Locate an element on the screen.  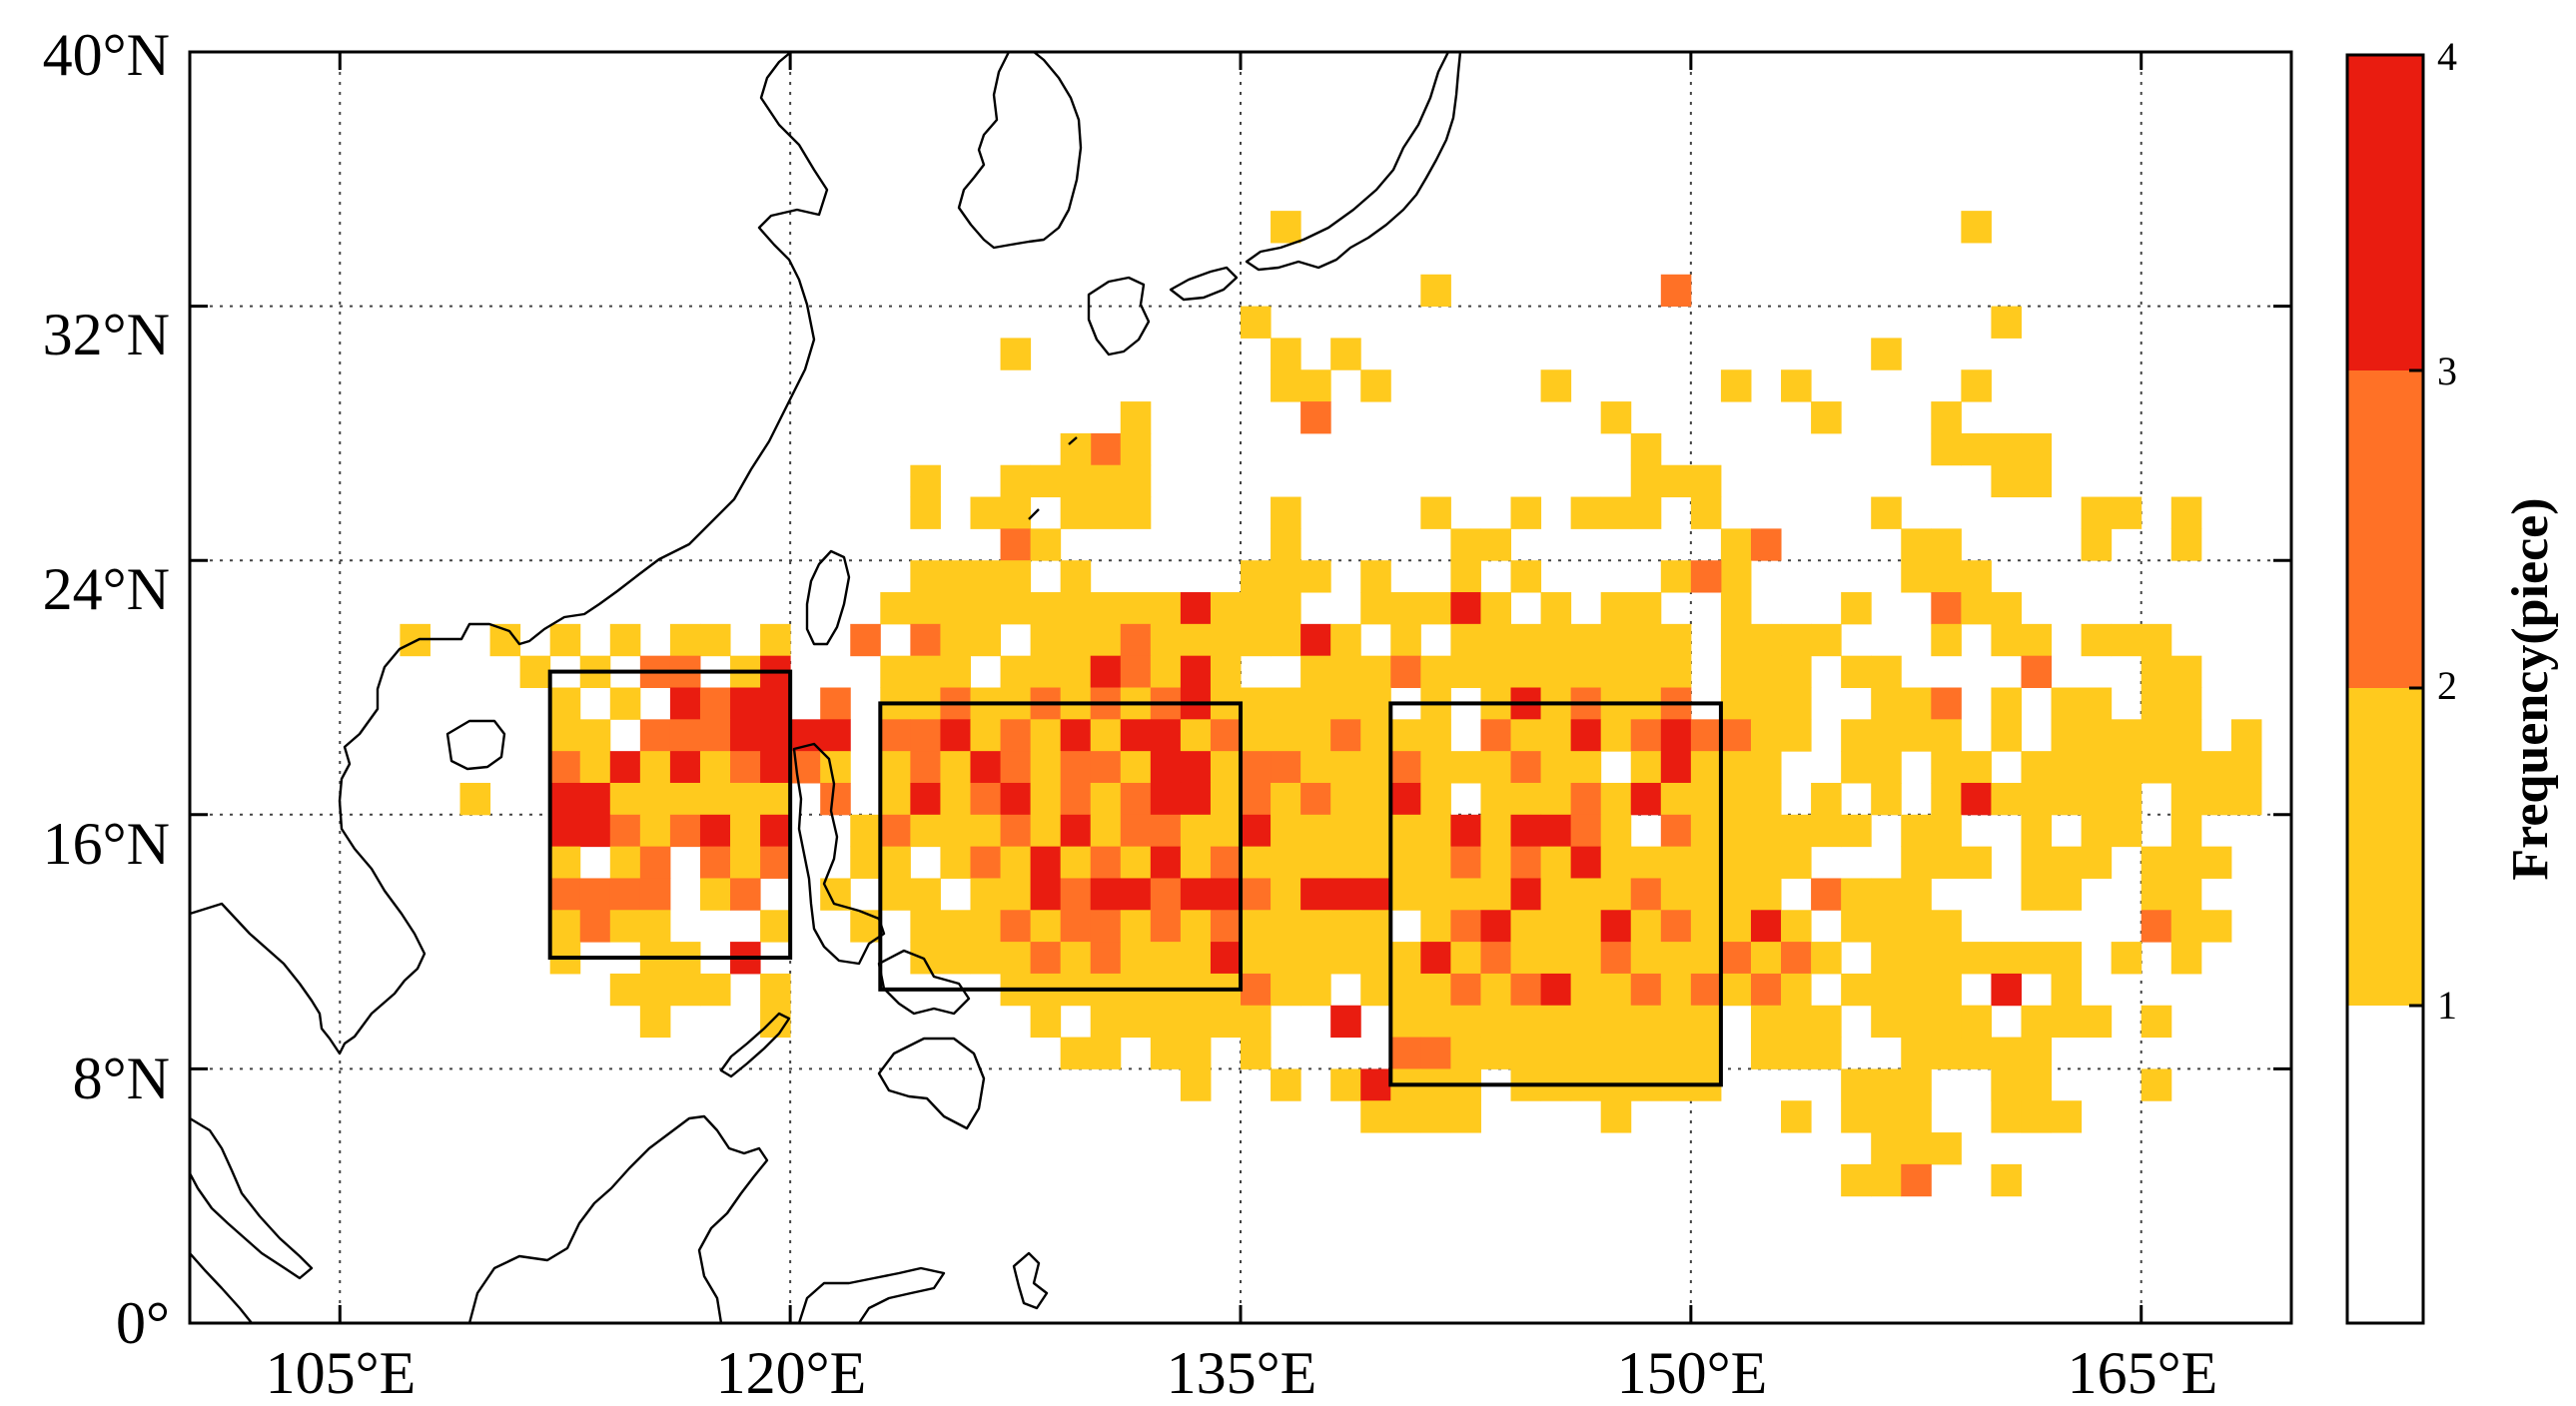
region-box is located at coordinates (1061, 846).